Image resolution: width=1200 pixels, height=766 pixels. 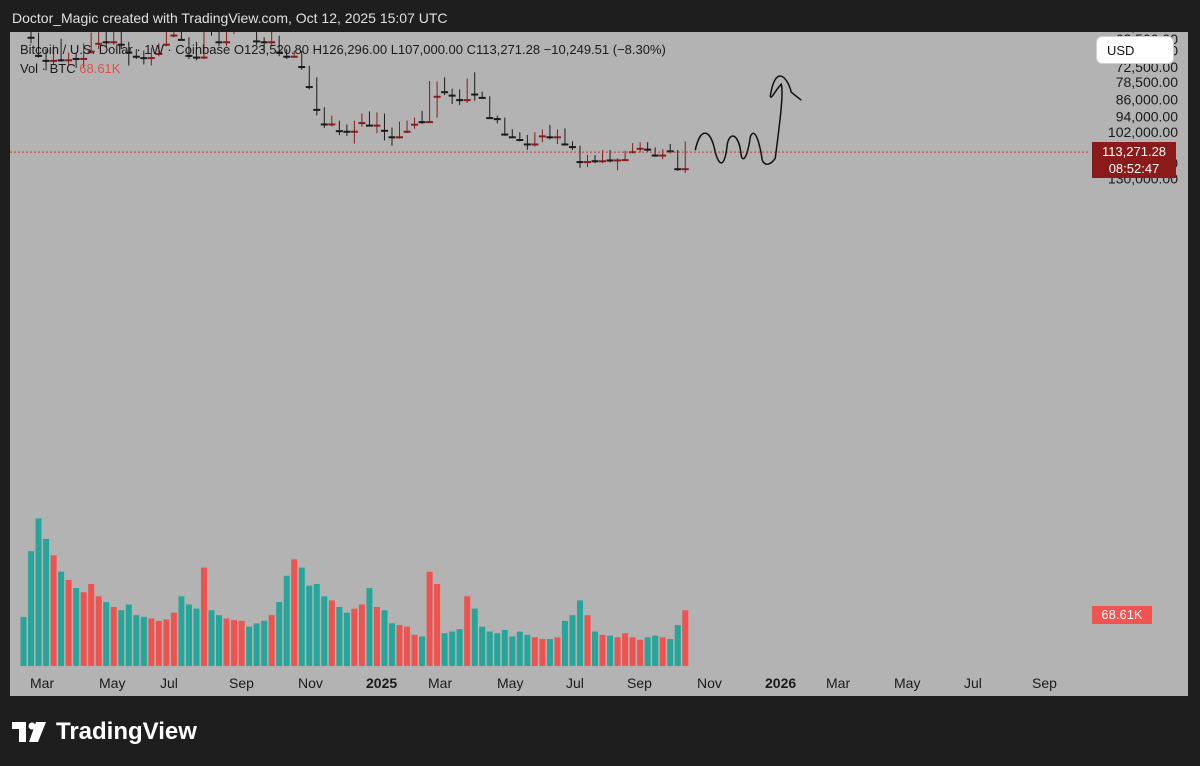 I want to click on volume-value: 68.61K, so click(x=100, y=68).